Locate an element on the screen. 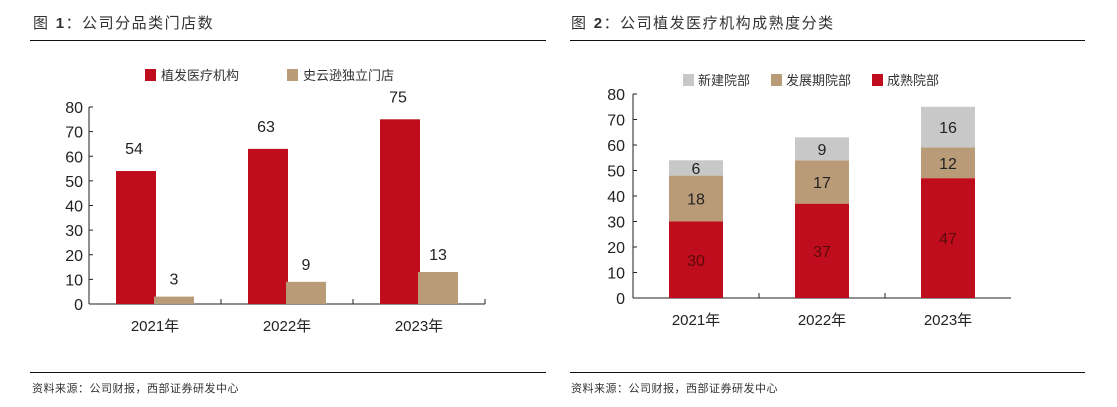 The height and width of the screenshot is (407, 1117). legend-label-1: 新建院部 is located at coordinates (724, 81).